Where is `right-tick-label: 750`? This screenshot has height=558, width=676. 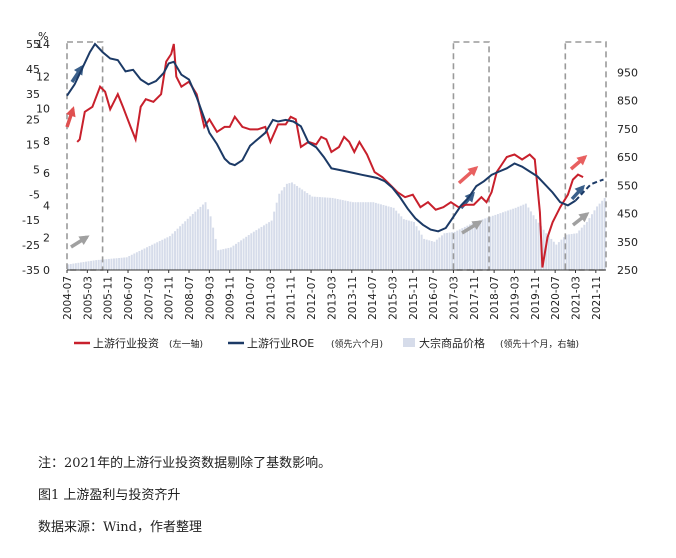 right-tick-label: 750 is located at coordinates (627, 129).